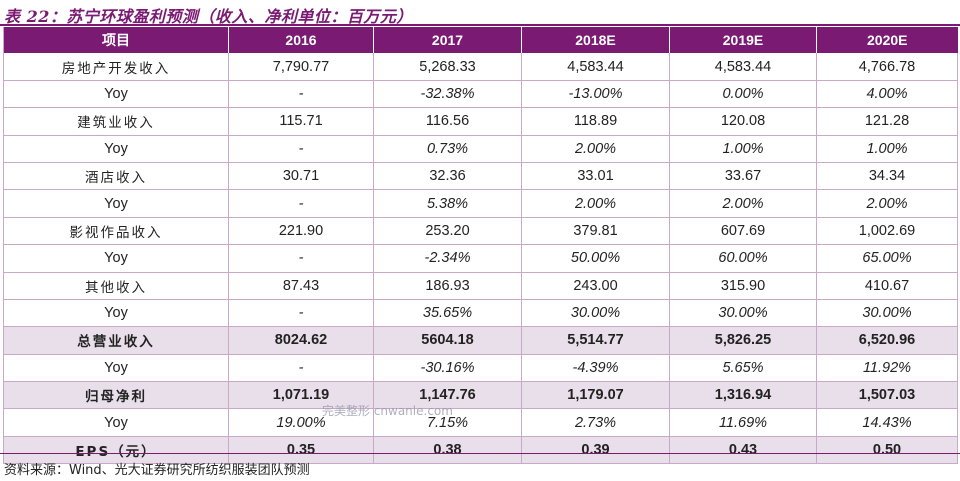  I want to click on table-row: Yoy 19.00% 7.15% 2.73% 11.69% 14.43%, so click(480, 422).